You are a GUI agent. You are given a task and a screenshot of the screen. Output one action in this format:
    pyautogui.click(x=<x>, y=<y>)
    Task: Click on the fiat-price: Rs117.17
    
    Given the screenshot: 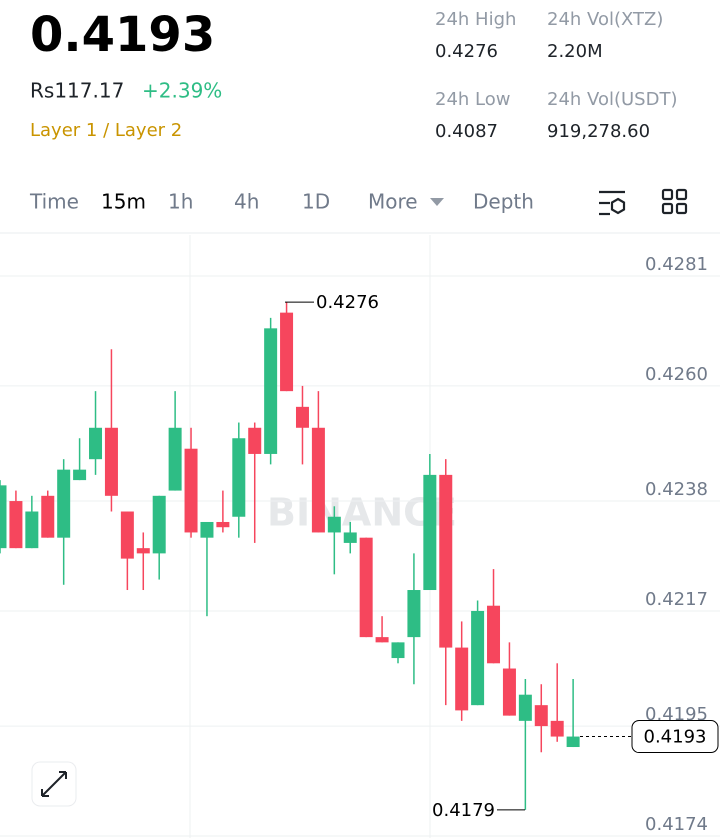 What is the action you would take?
    pyautogui.click(x=77, y=91)
    